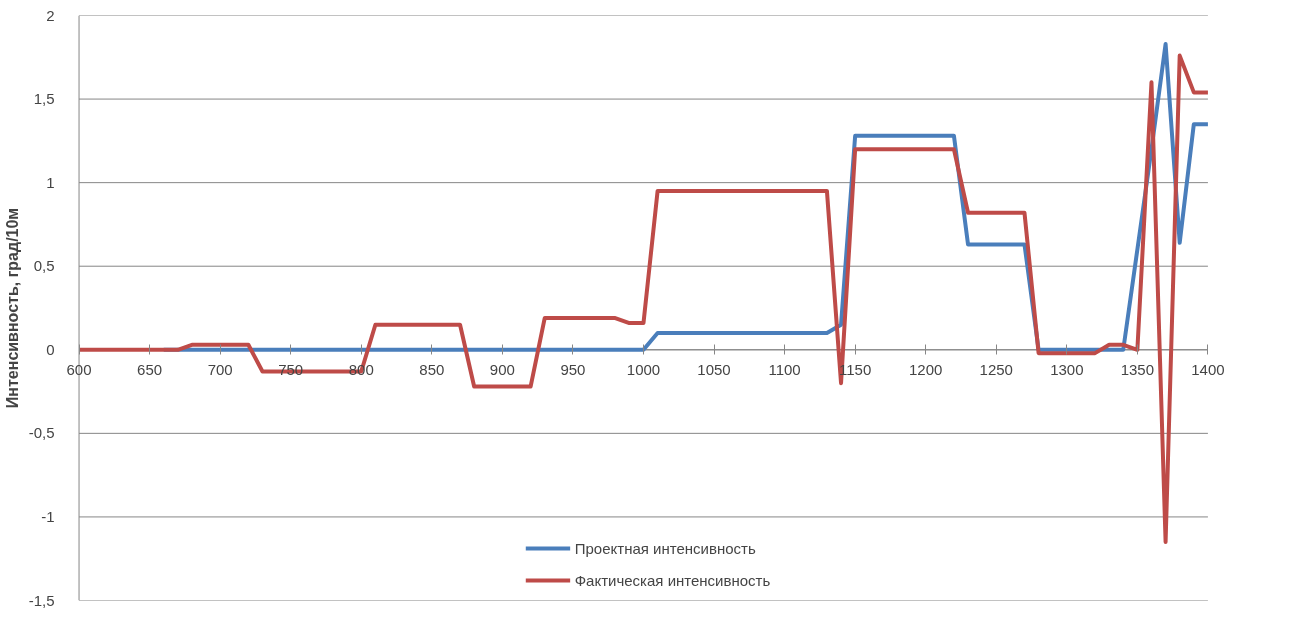 This screenshot has width=1293, height=637. I want to click on y-tick-label: -1, so click(48, 516).